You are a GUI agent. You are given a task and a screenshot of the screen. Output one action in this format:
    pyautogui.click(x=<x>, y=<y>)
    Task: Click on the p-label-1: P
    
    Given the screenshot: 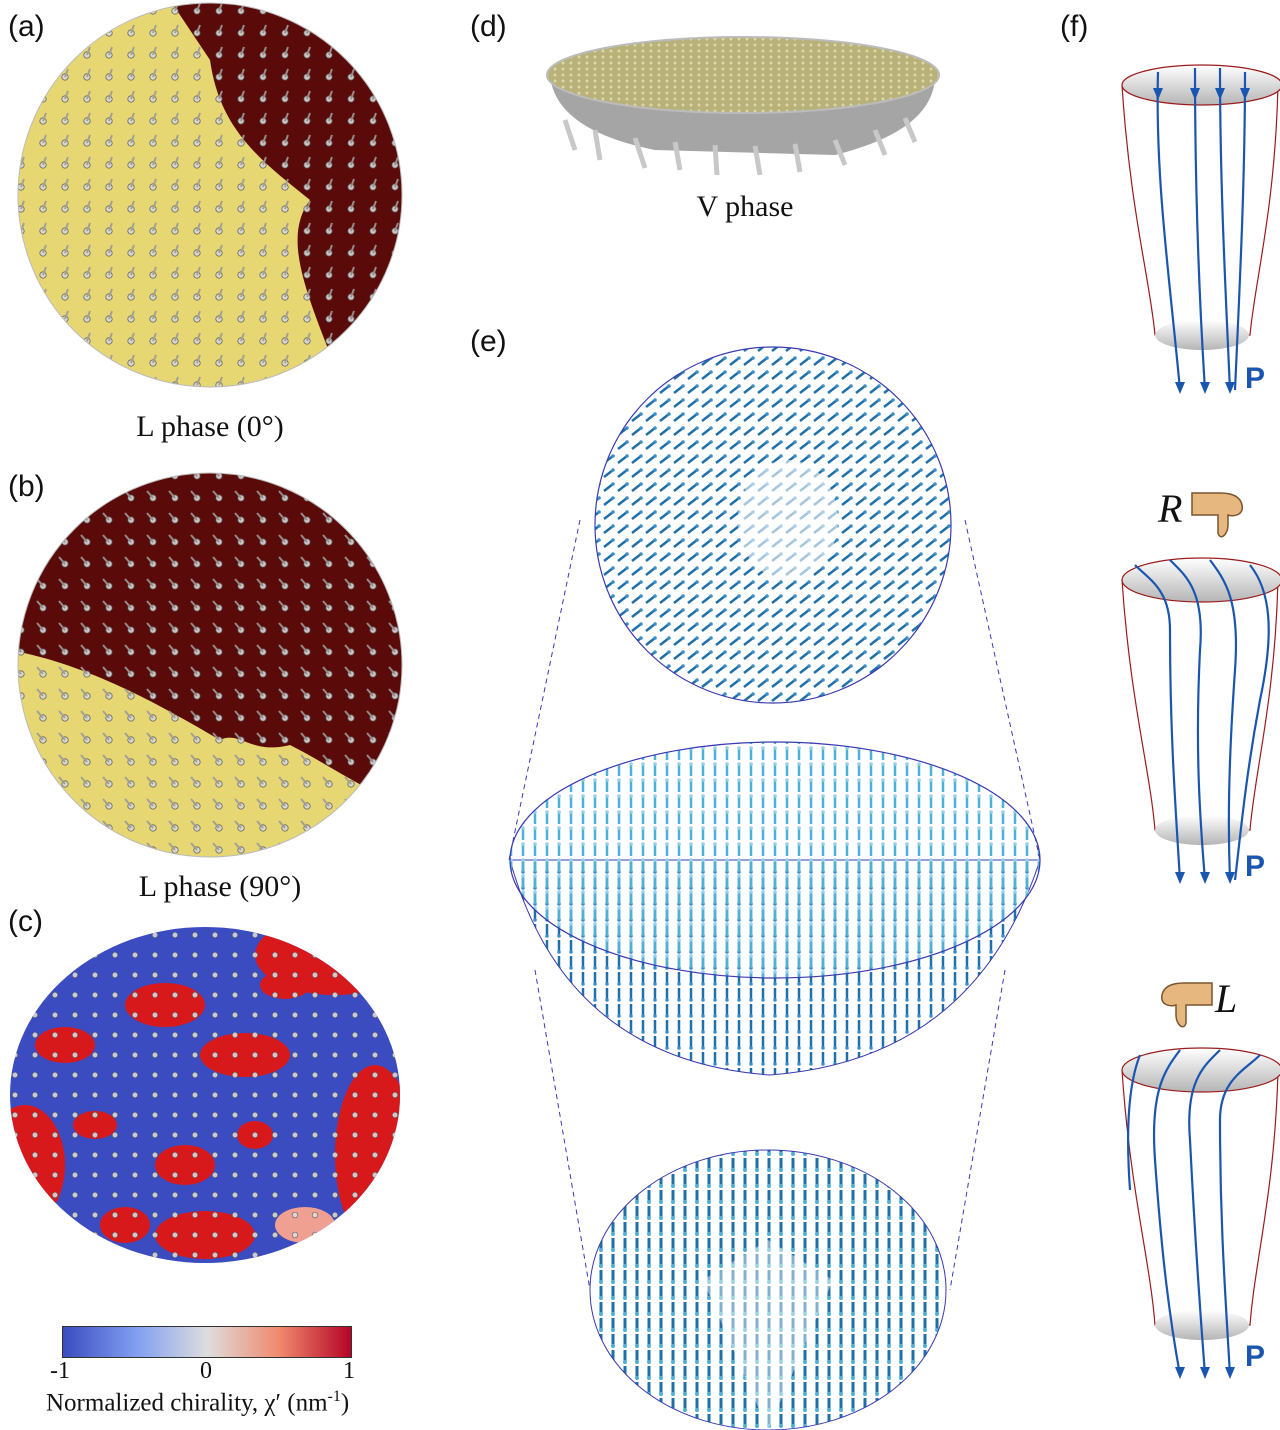 What is the action you would take?
    pyautogui.click(x=1255, y=378)
    